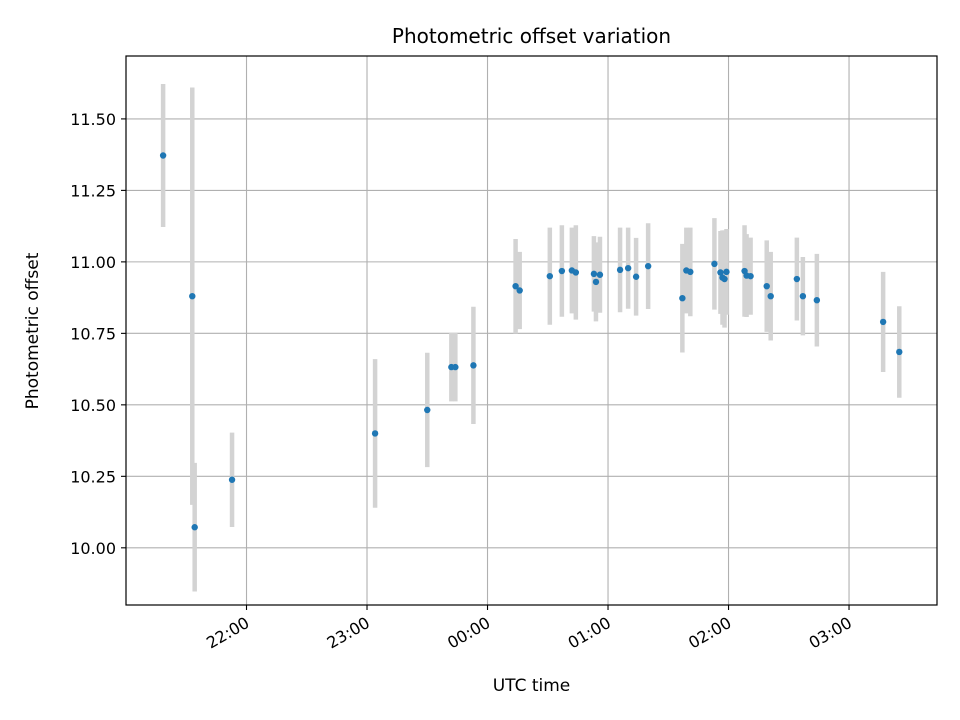  Describe the element at coordinates (93, 405) in the screenshot. I see `y-tick-label: 10.50` at that location.